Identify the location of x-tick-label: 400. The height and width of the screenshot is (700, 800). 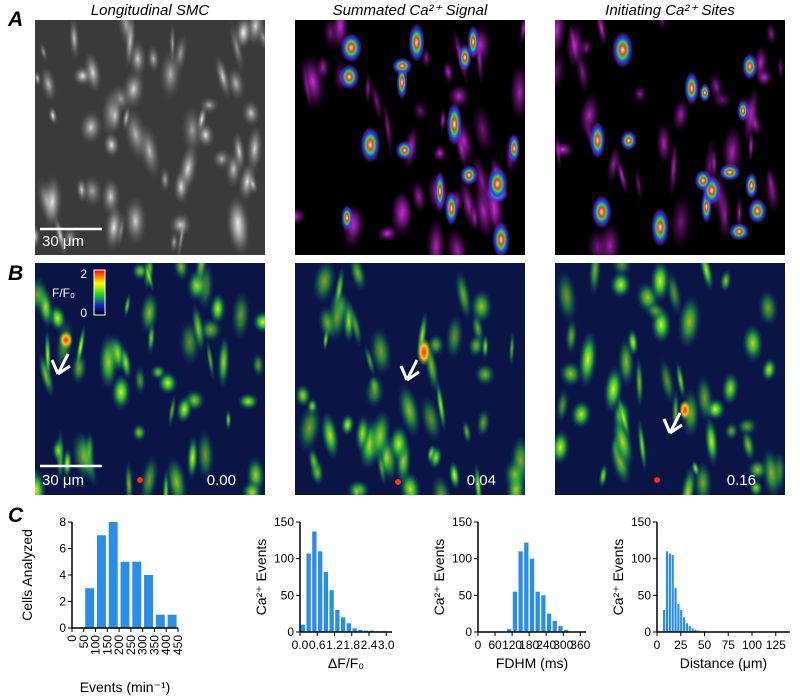
(166, 645).